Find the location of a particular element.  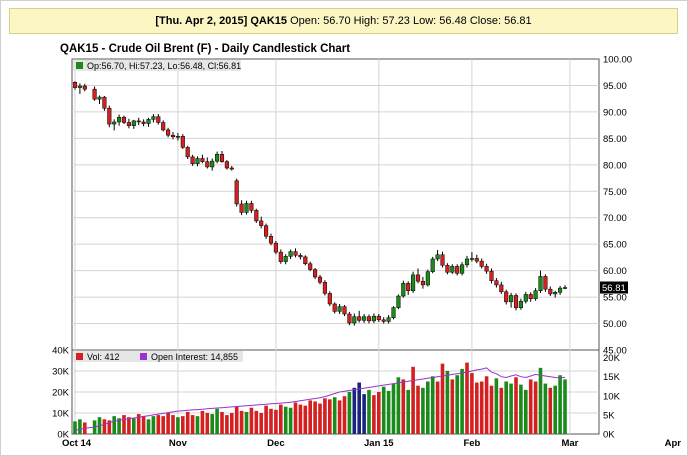

open-interest-tick-label: 15K is located at coordinates (612, 377).